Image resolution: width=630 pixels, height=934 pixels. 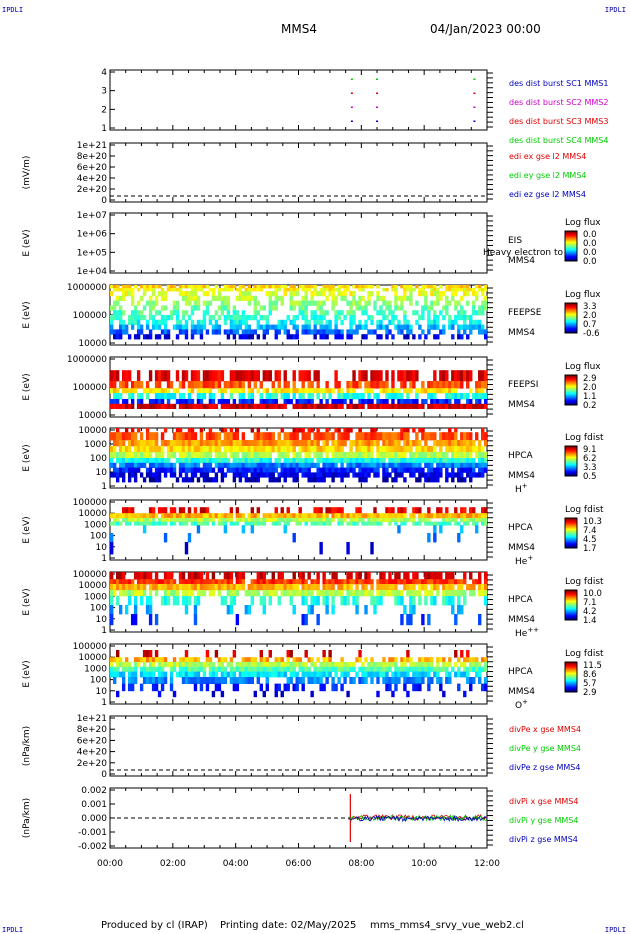 I want to click on y-tick-label: 1, so click(x=104, y=487).